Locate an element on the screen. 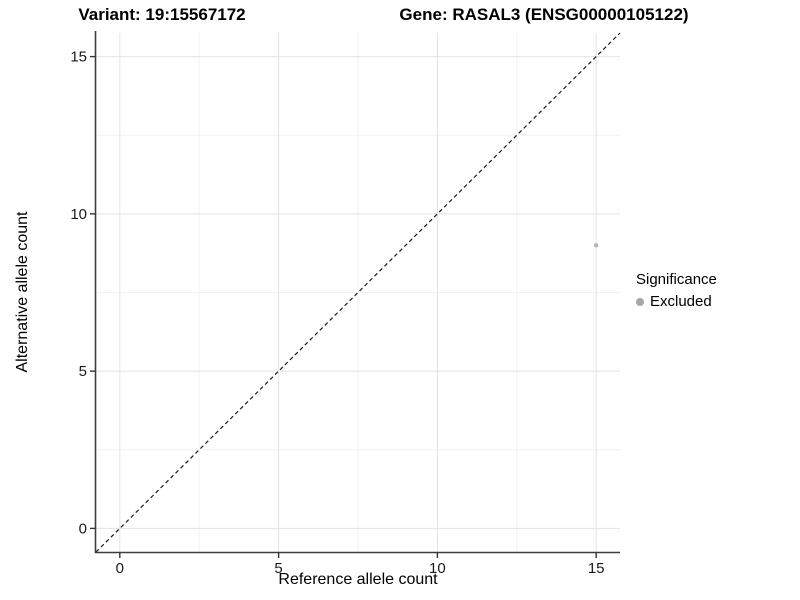 The width and height of the screenshot is (800, 600). data-point is located at coordinates (596, 245).